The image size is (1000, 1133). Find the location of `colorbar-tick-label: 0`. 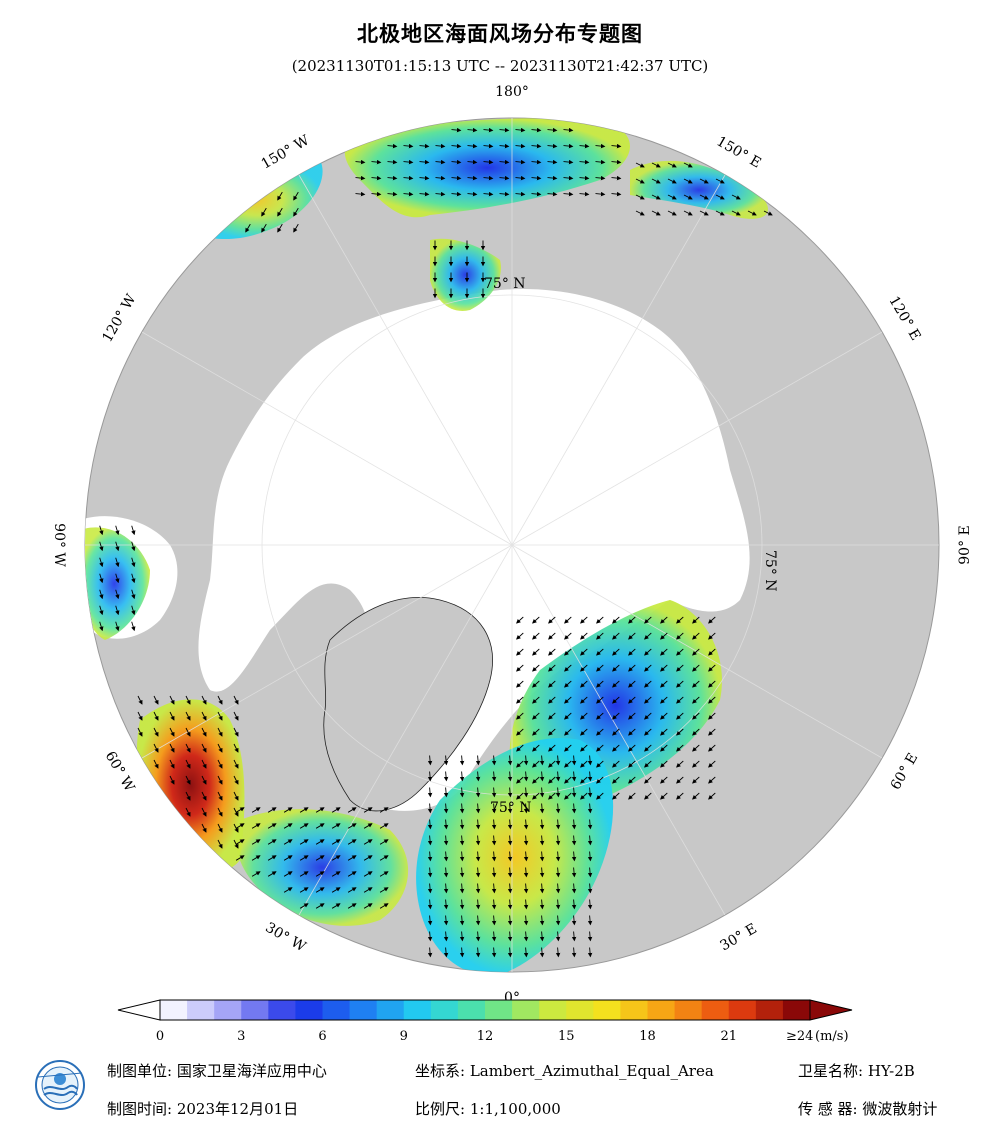

colorbar-tick-label: 0 is located at coordinates (160, 1036).